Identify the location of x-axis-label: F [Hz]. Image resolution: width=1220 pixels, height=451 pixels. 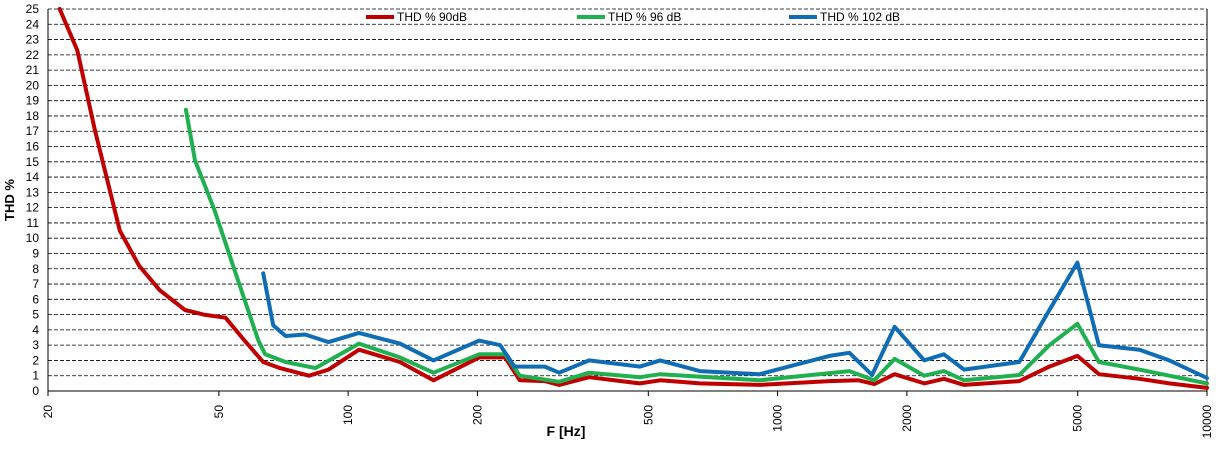
(566, 431).